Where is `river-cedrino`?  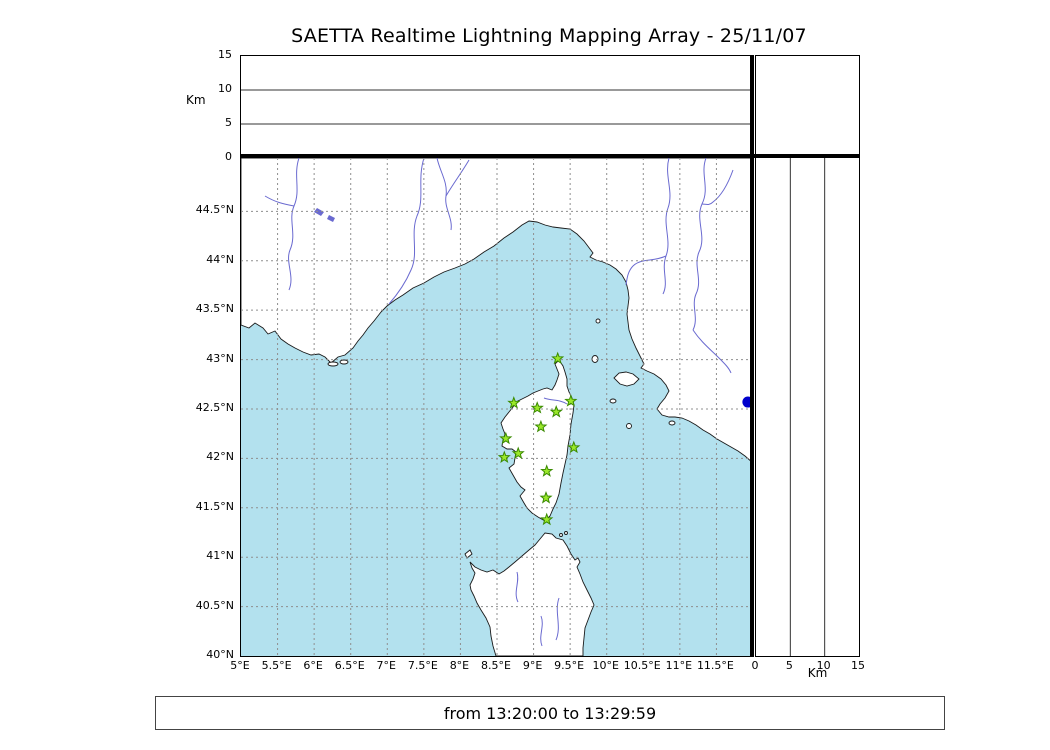 river-cedrino is located at coordinates (557, 619).